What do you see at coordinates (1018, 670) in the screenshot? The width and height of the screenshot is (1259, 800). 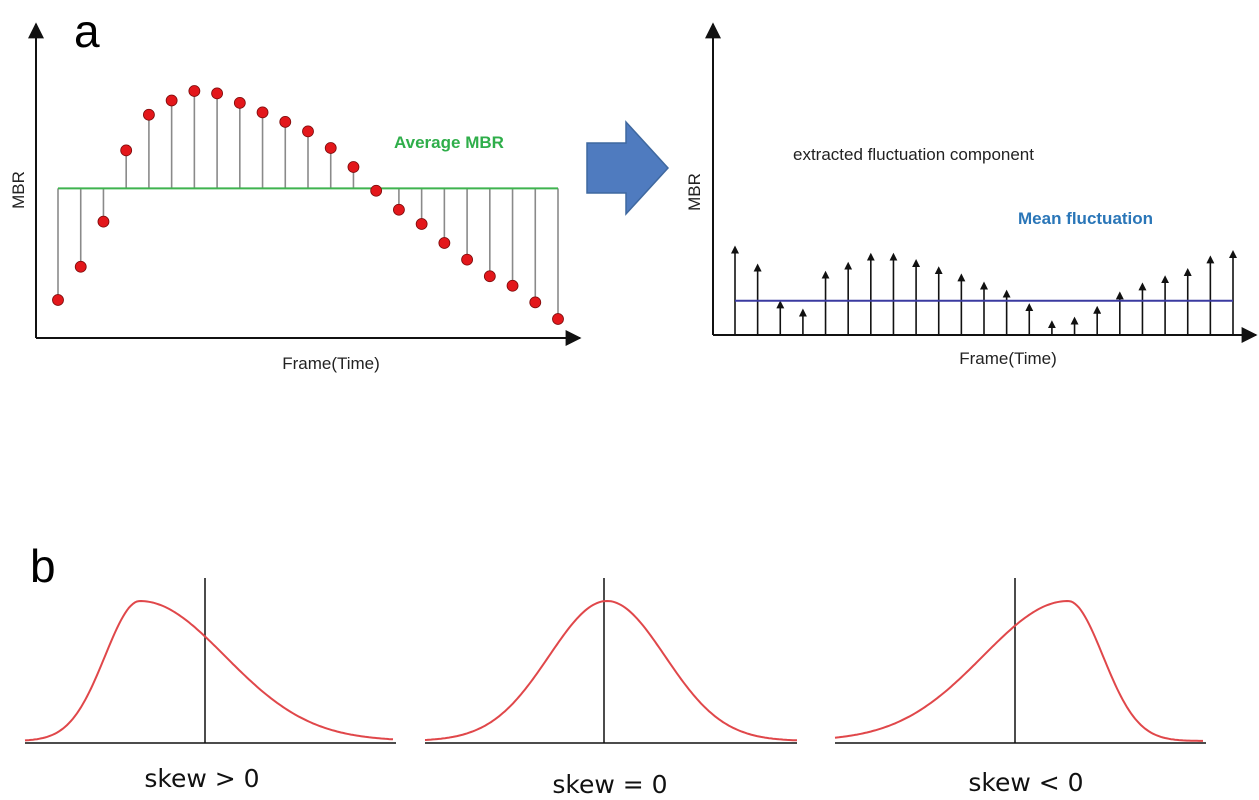 I see `dist-negative-curve` at bounding box center [1018, 670].